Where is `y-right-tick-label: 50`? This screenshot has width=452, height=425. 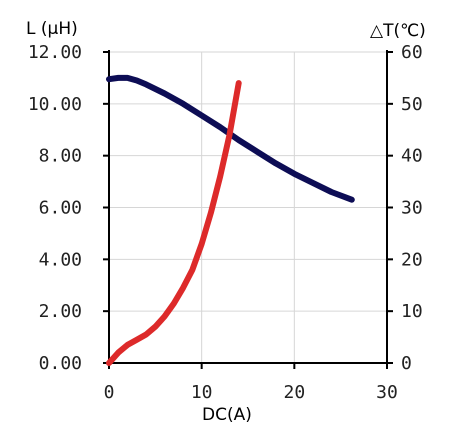
y-right-tick-label: 50 is located at coordinates (412, 104).